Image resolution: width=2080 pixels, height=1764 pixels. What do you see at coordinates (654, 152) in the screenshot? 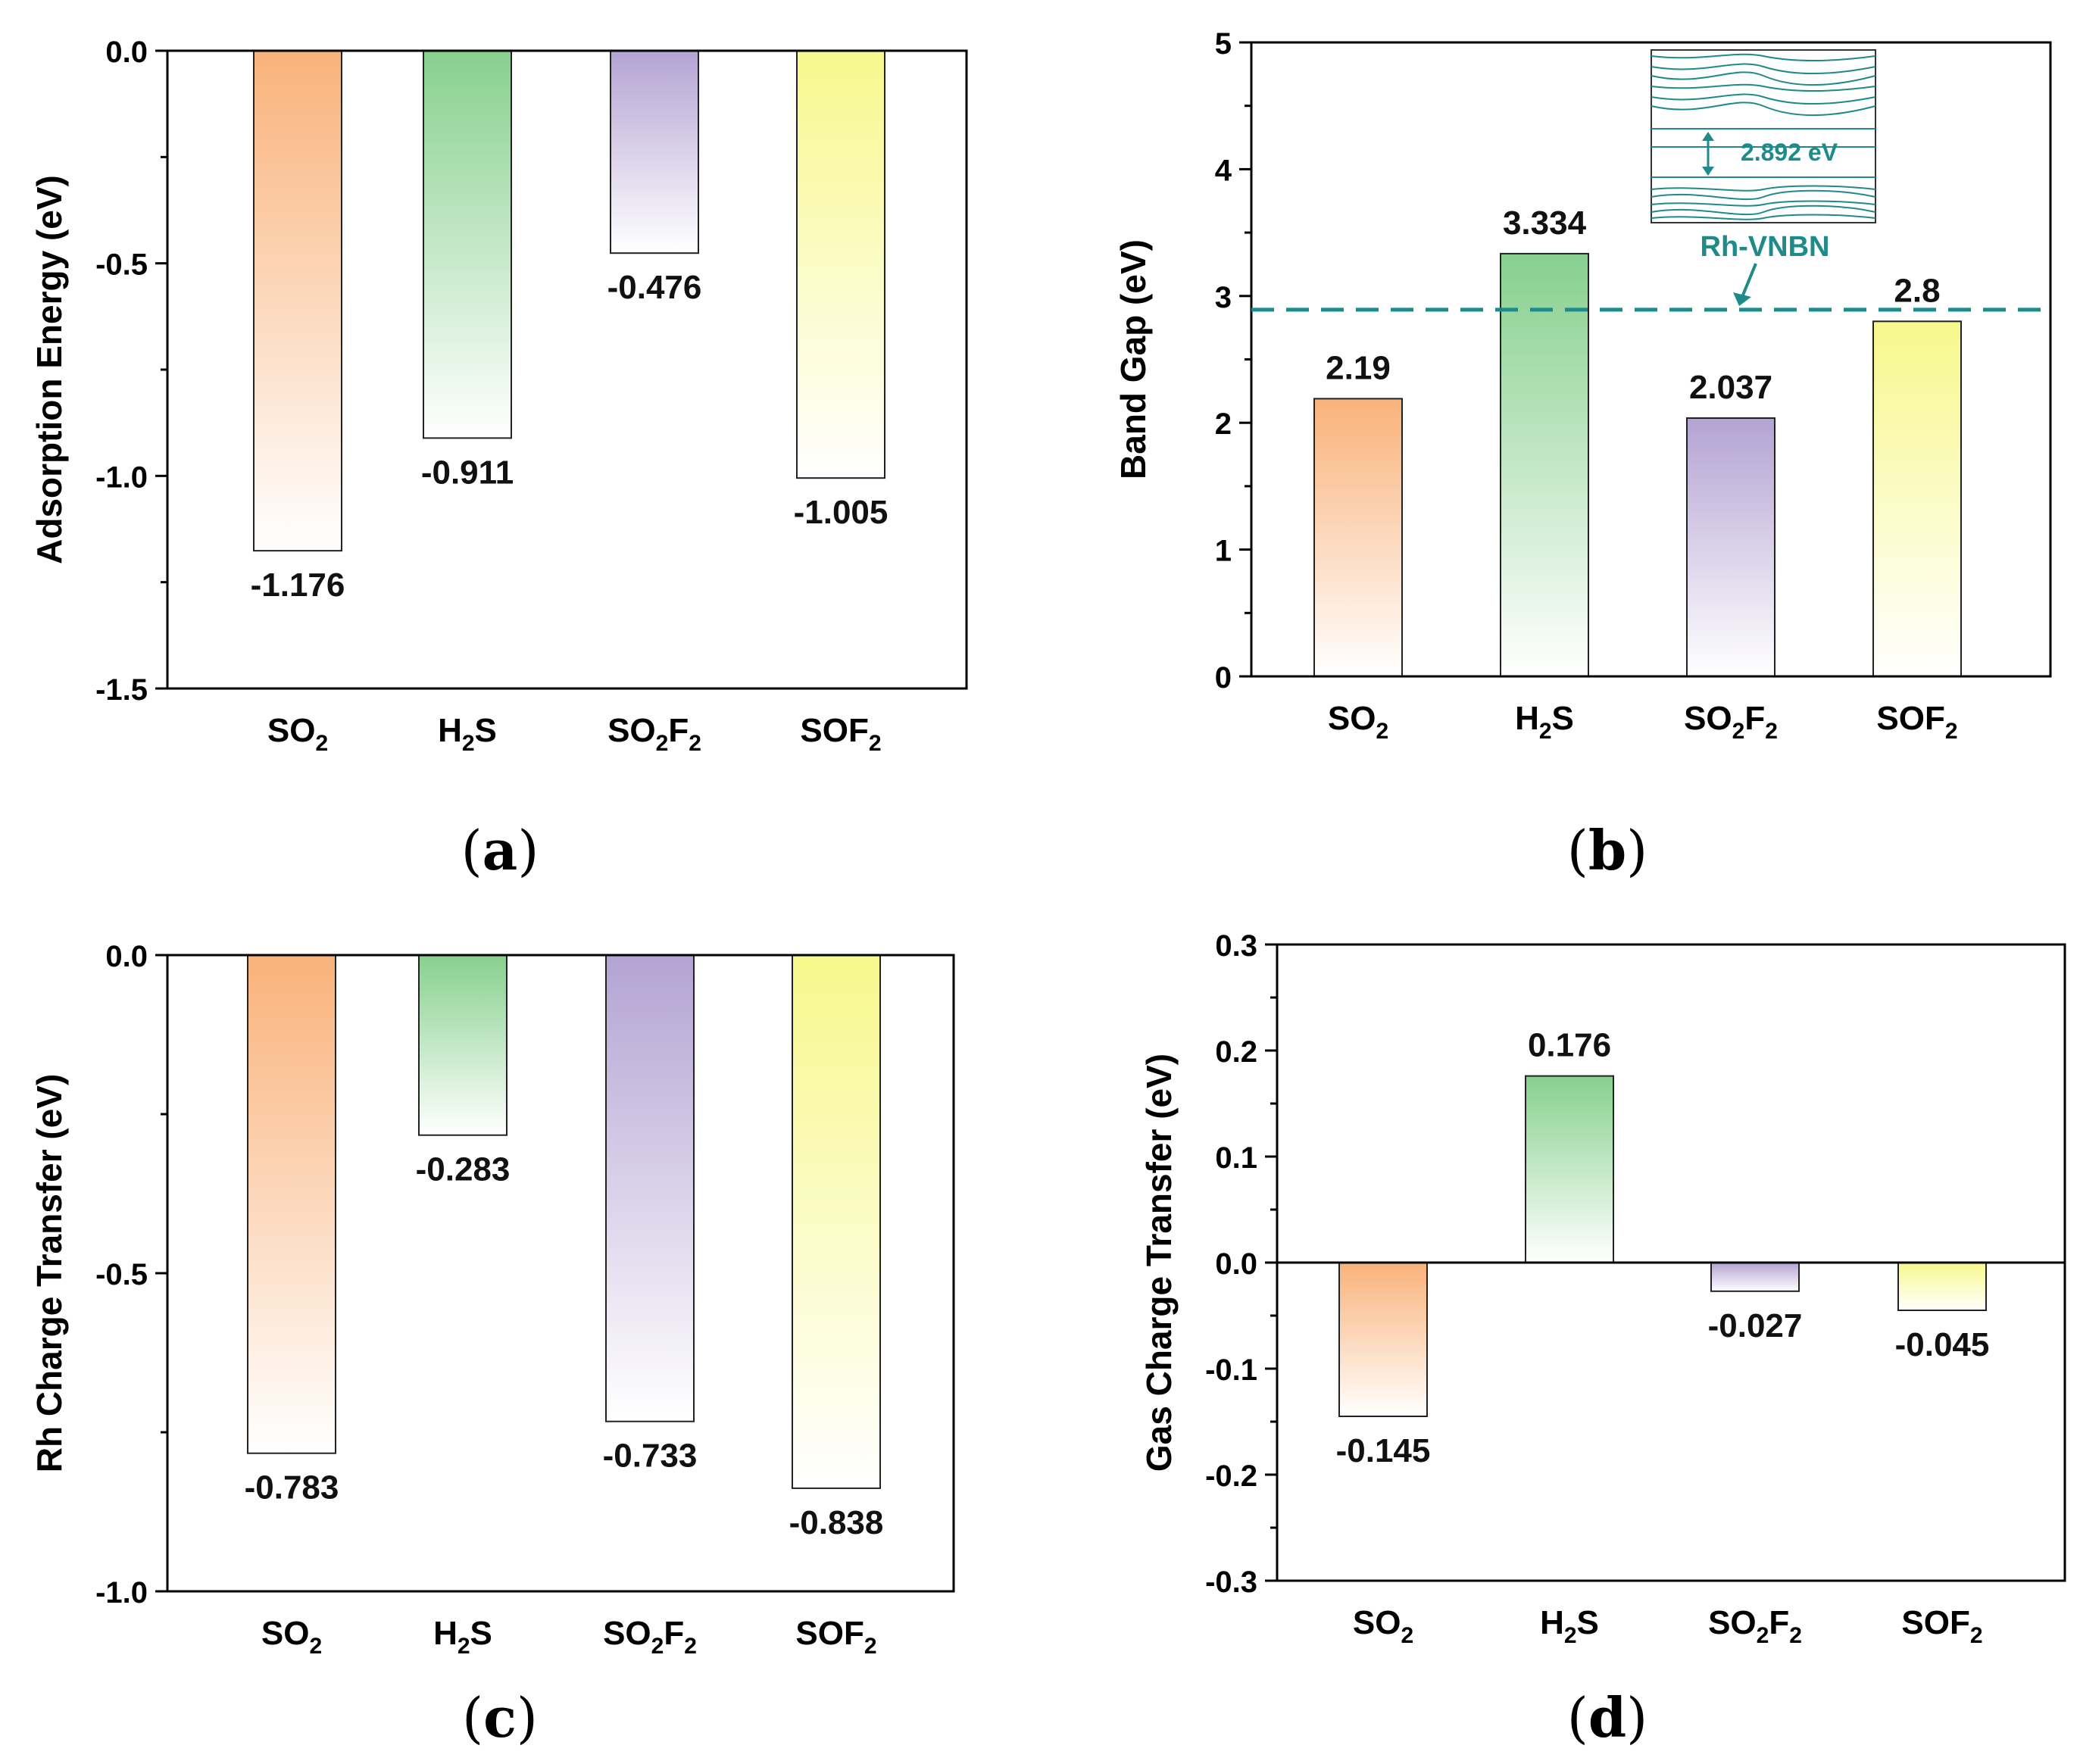
I see `bar-so2f2-p1` at bounding box center [654, 152].